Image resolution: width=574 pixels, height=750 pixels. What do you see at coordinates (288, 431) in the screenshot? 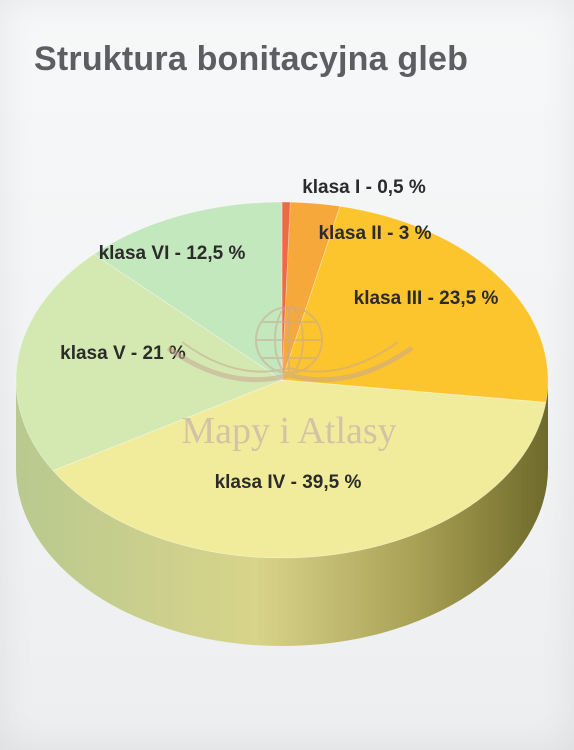
I see `watermark-text: Mapy i Atlasy` at bounding box center [288, 431].